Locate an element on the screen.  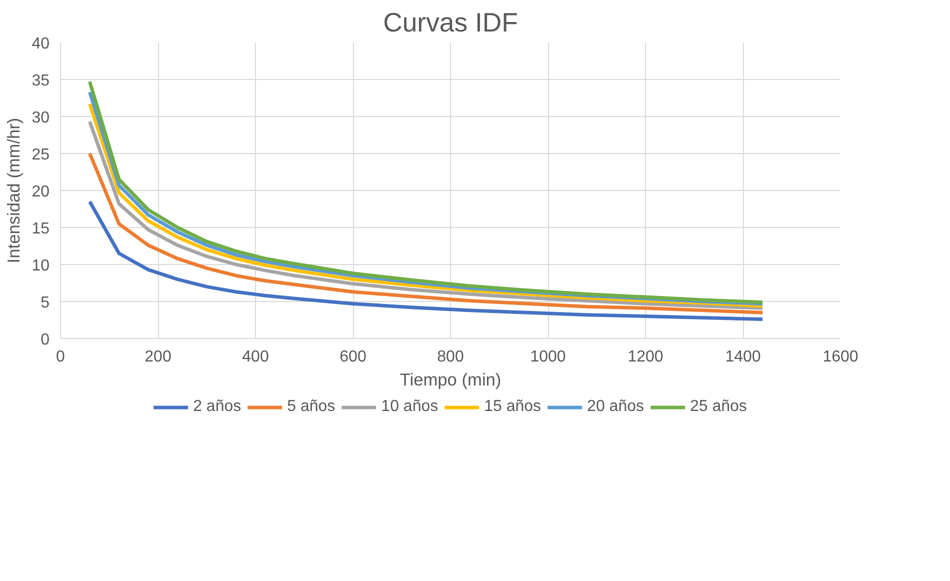
y-tick-label: 5 is located at coordinates (45, 303).